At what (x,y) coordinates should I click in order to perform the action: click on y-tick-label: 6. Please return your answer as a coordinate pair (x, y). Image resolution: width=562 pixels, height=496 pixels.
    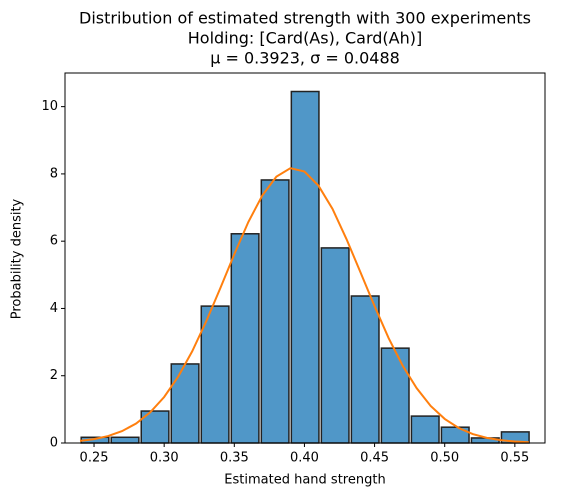
    Looking at the image, I should click on (54, 241).